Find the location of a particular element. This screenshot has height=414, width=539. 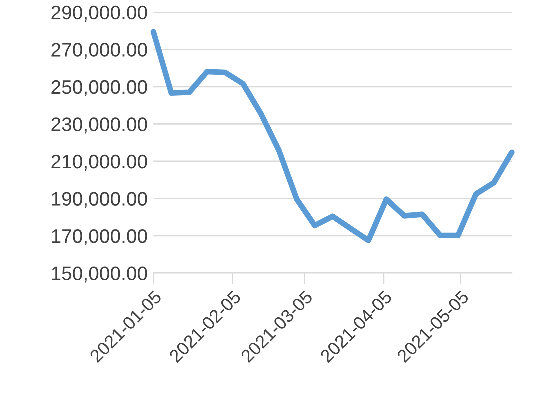

y-tick-label: 270,000.00 is located at coordinates (100, 51).